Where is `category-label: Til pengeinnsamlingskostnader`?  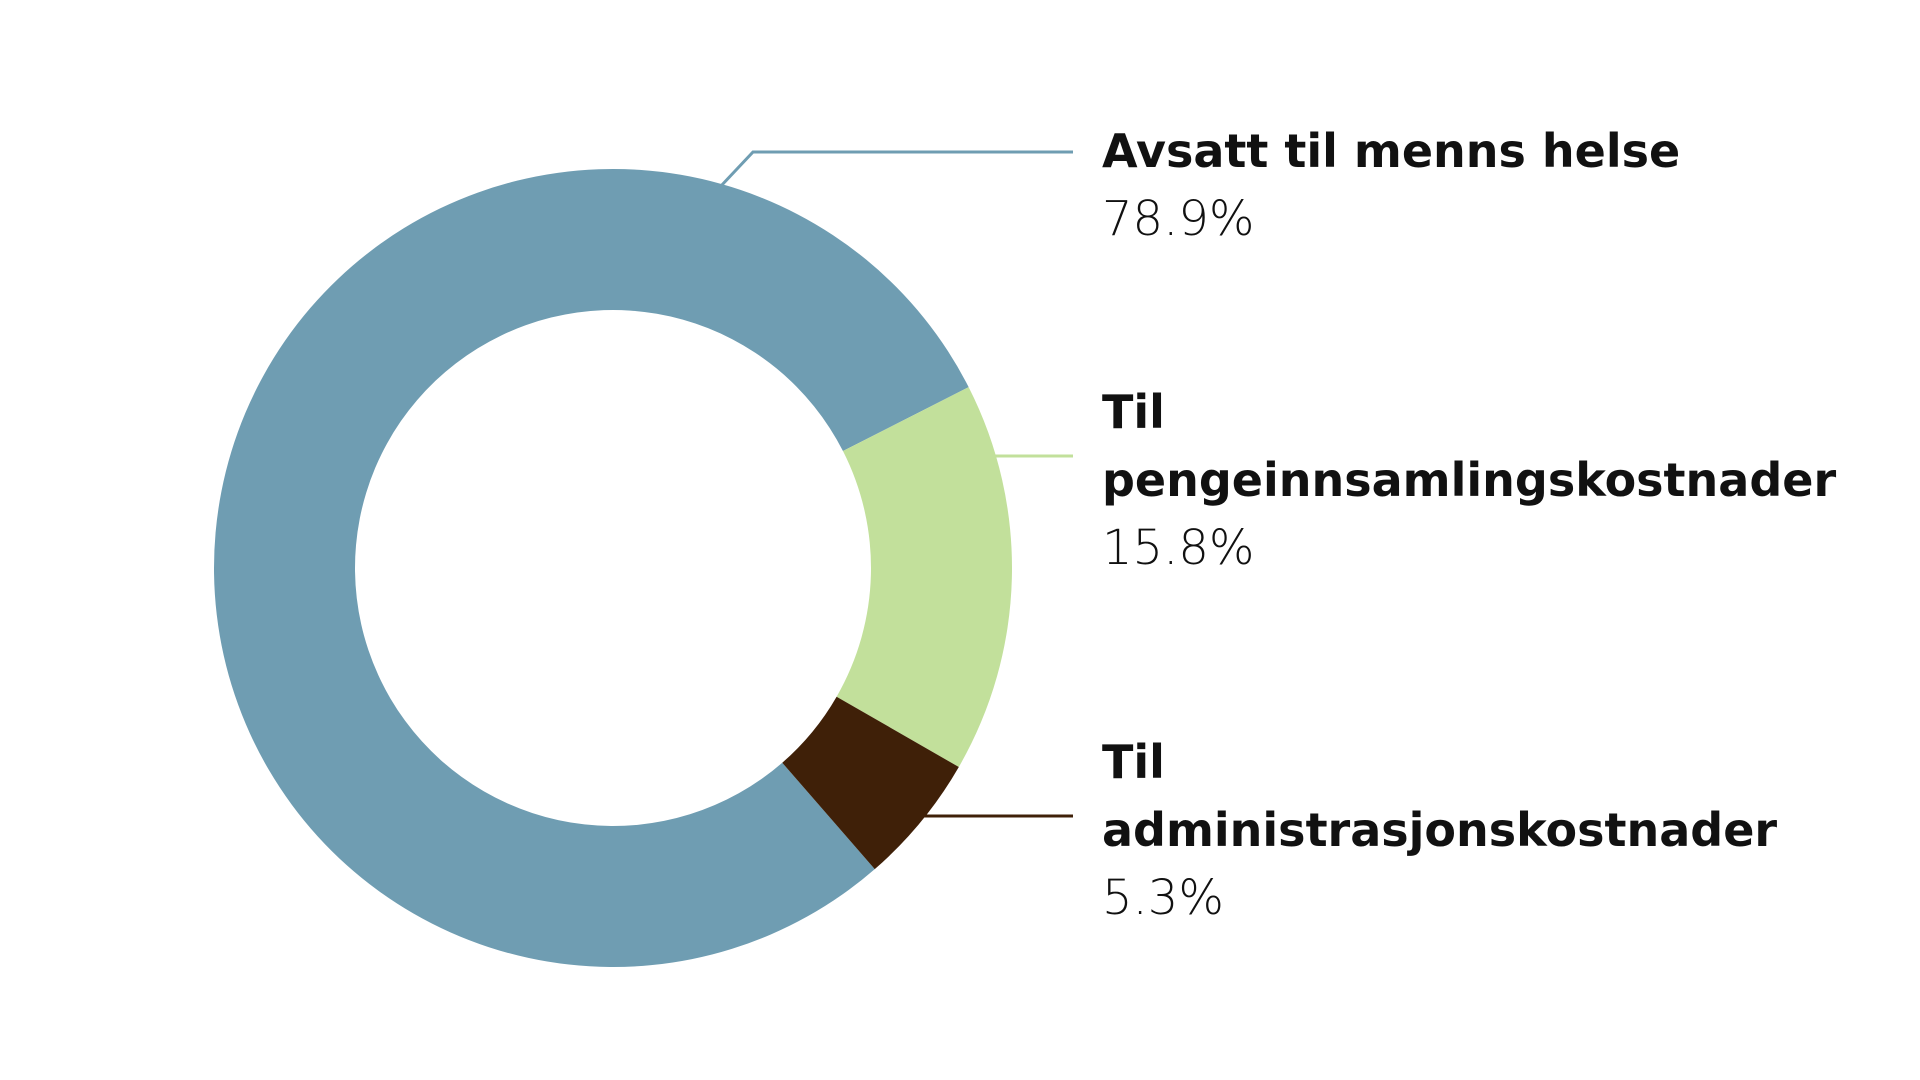
category-label: Til pengeinnsamlingskostnader is located at coordinates (1469, 446).